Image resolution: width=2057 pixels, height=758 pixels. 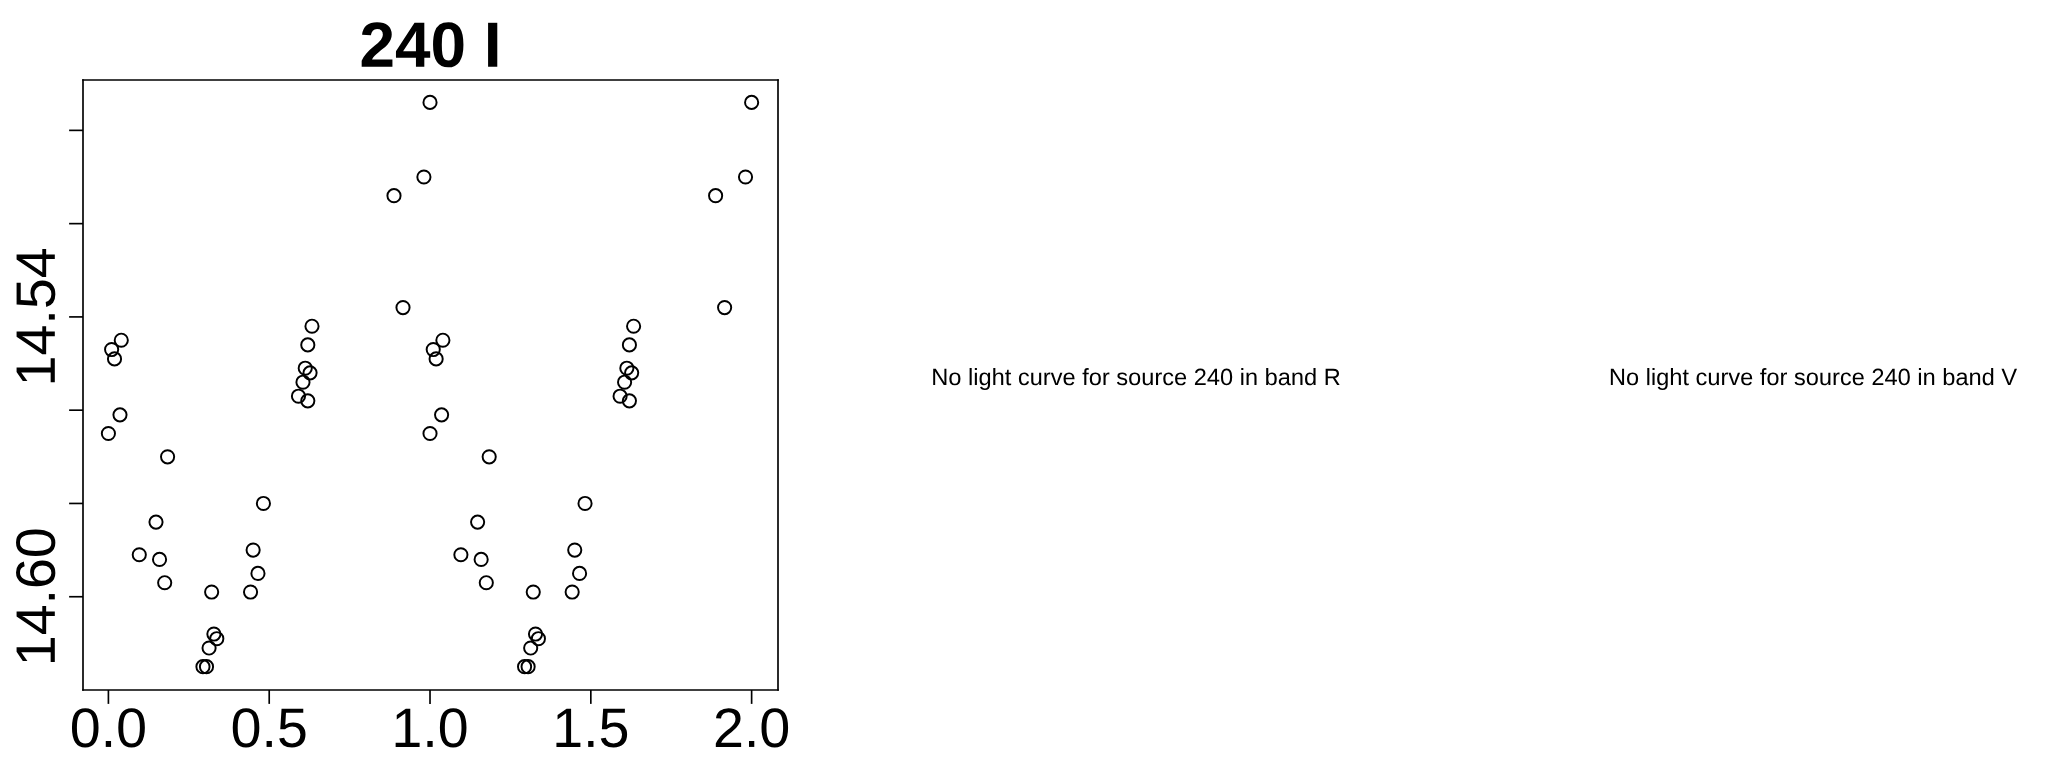 I want to click on x-tick-label: 0.0, so click(x=108, y=728).